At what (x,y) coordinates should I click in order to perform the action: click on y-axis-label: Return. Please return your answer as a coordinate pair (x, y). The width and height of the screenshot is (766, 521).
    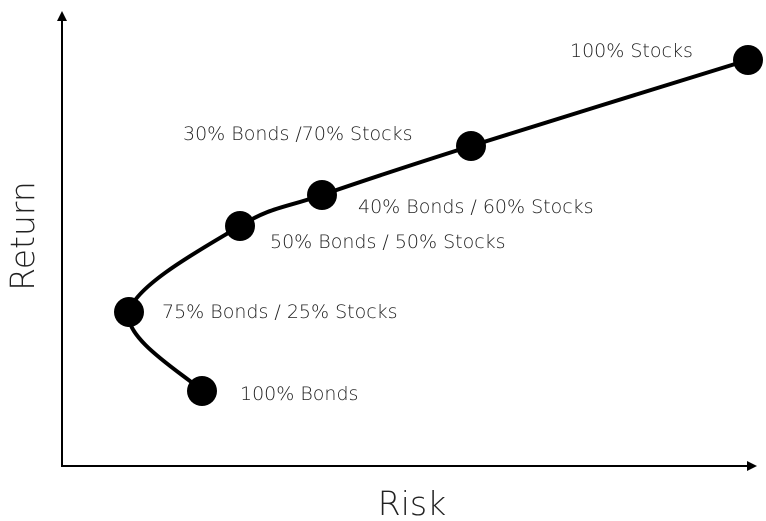
    Looking at the image, I should click on (22, 236).